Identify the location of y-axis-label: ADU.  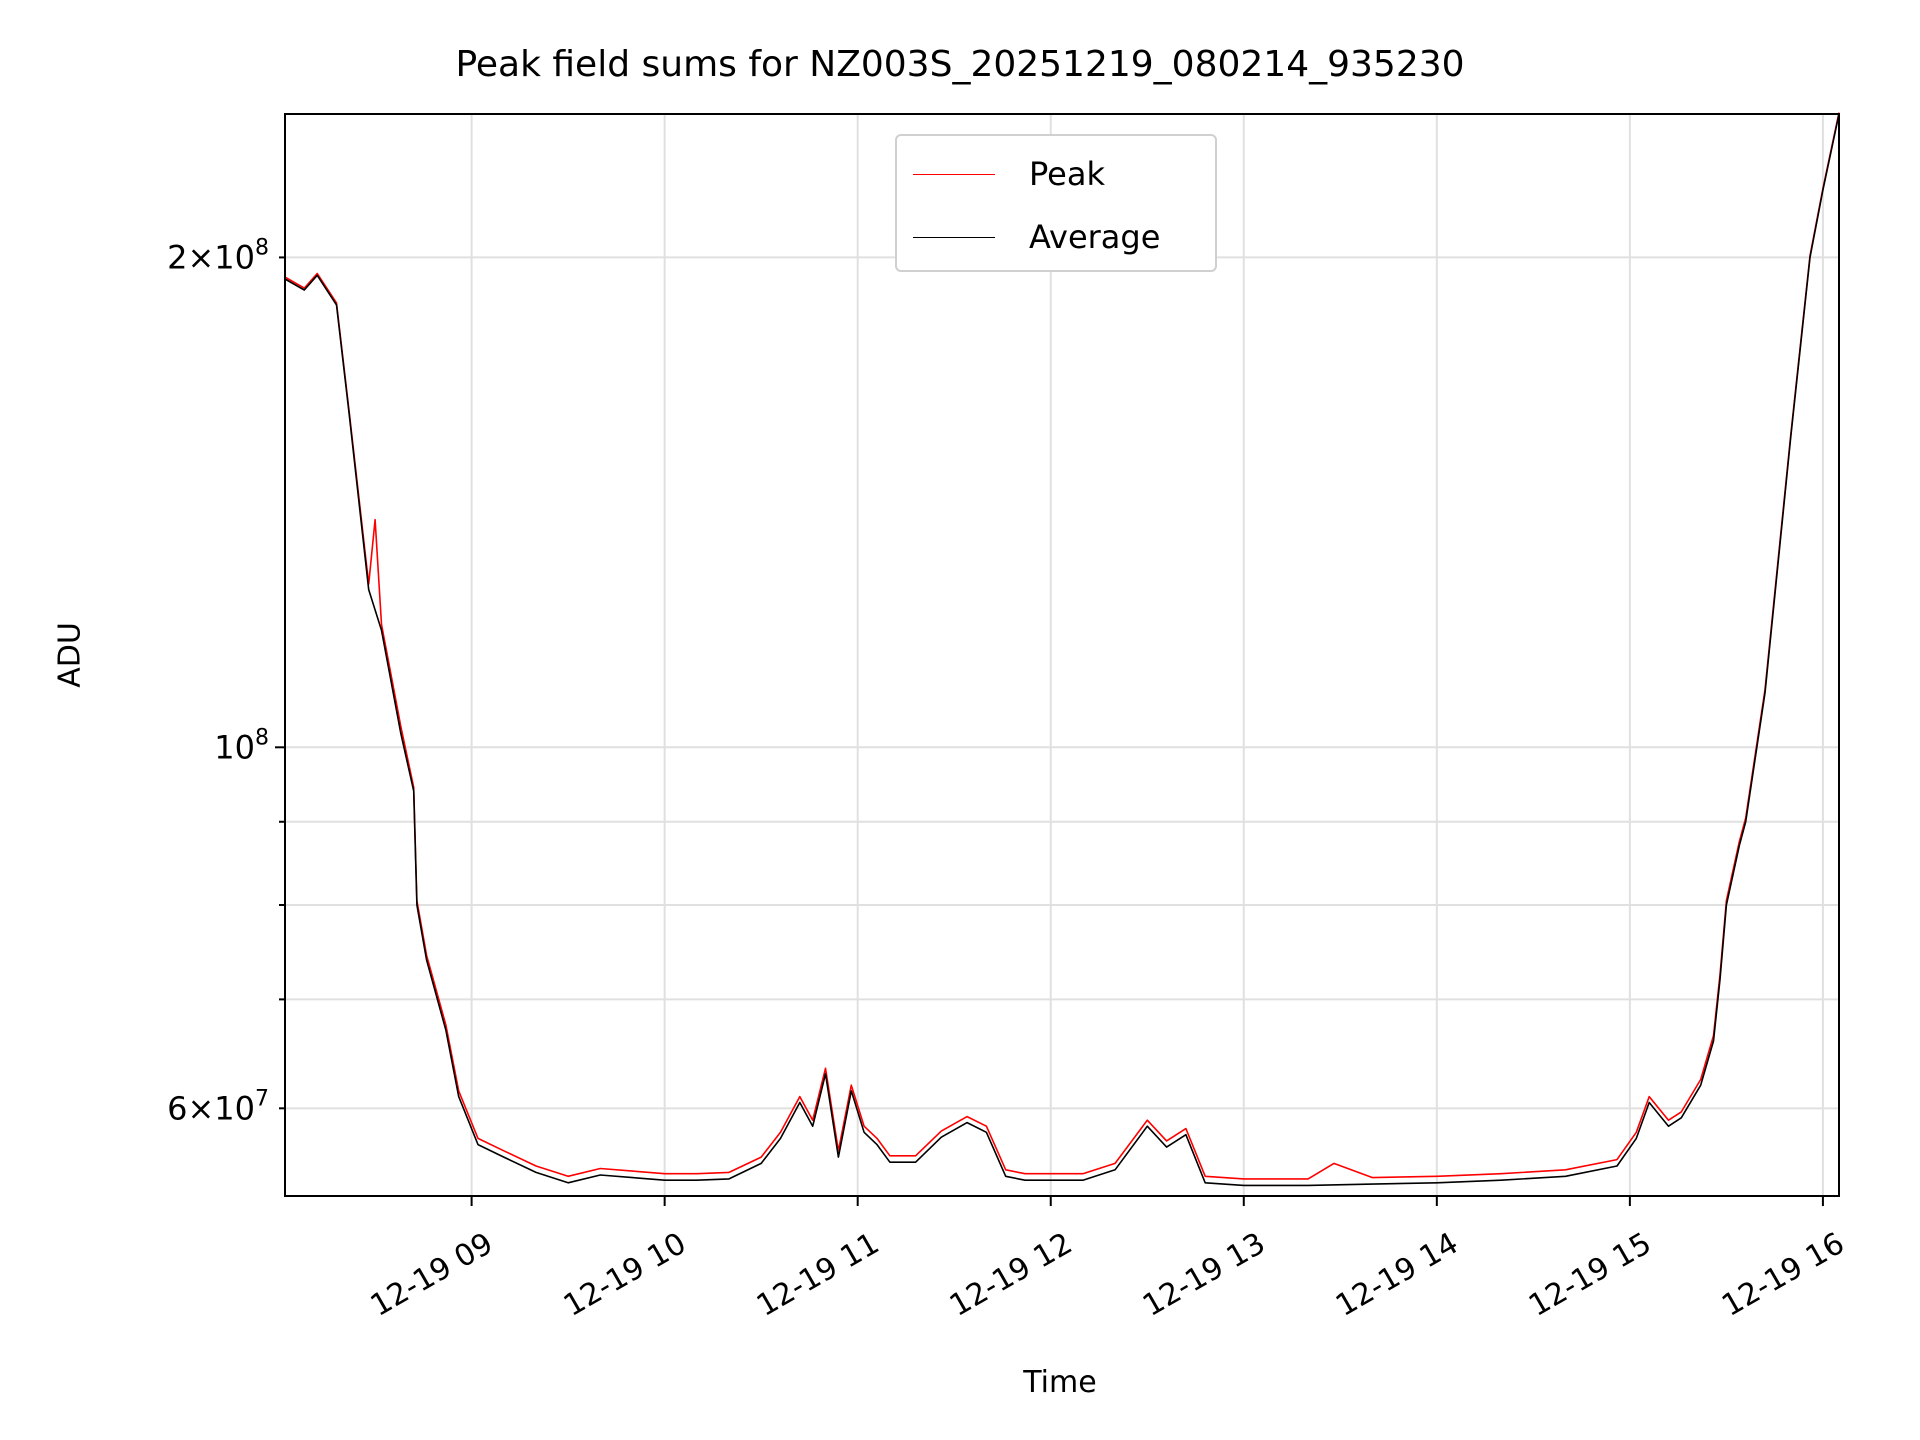
(70, 655).